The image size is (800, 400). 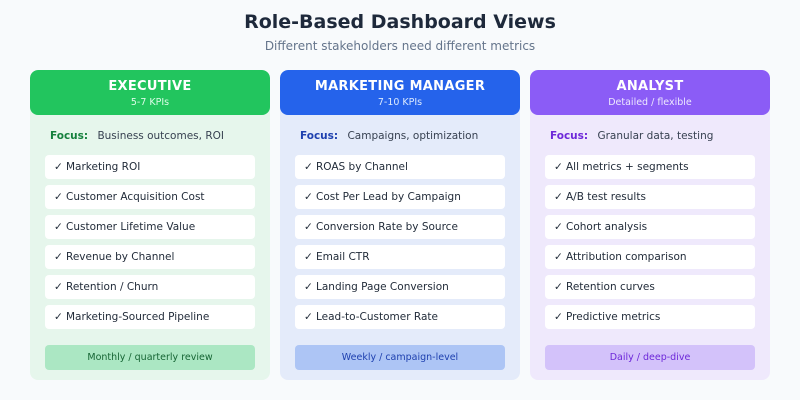 I want to click on metric-item: ✓ Cost Per Lead by Campaign, so click(x=400, y=197).